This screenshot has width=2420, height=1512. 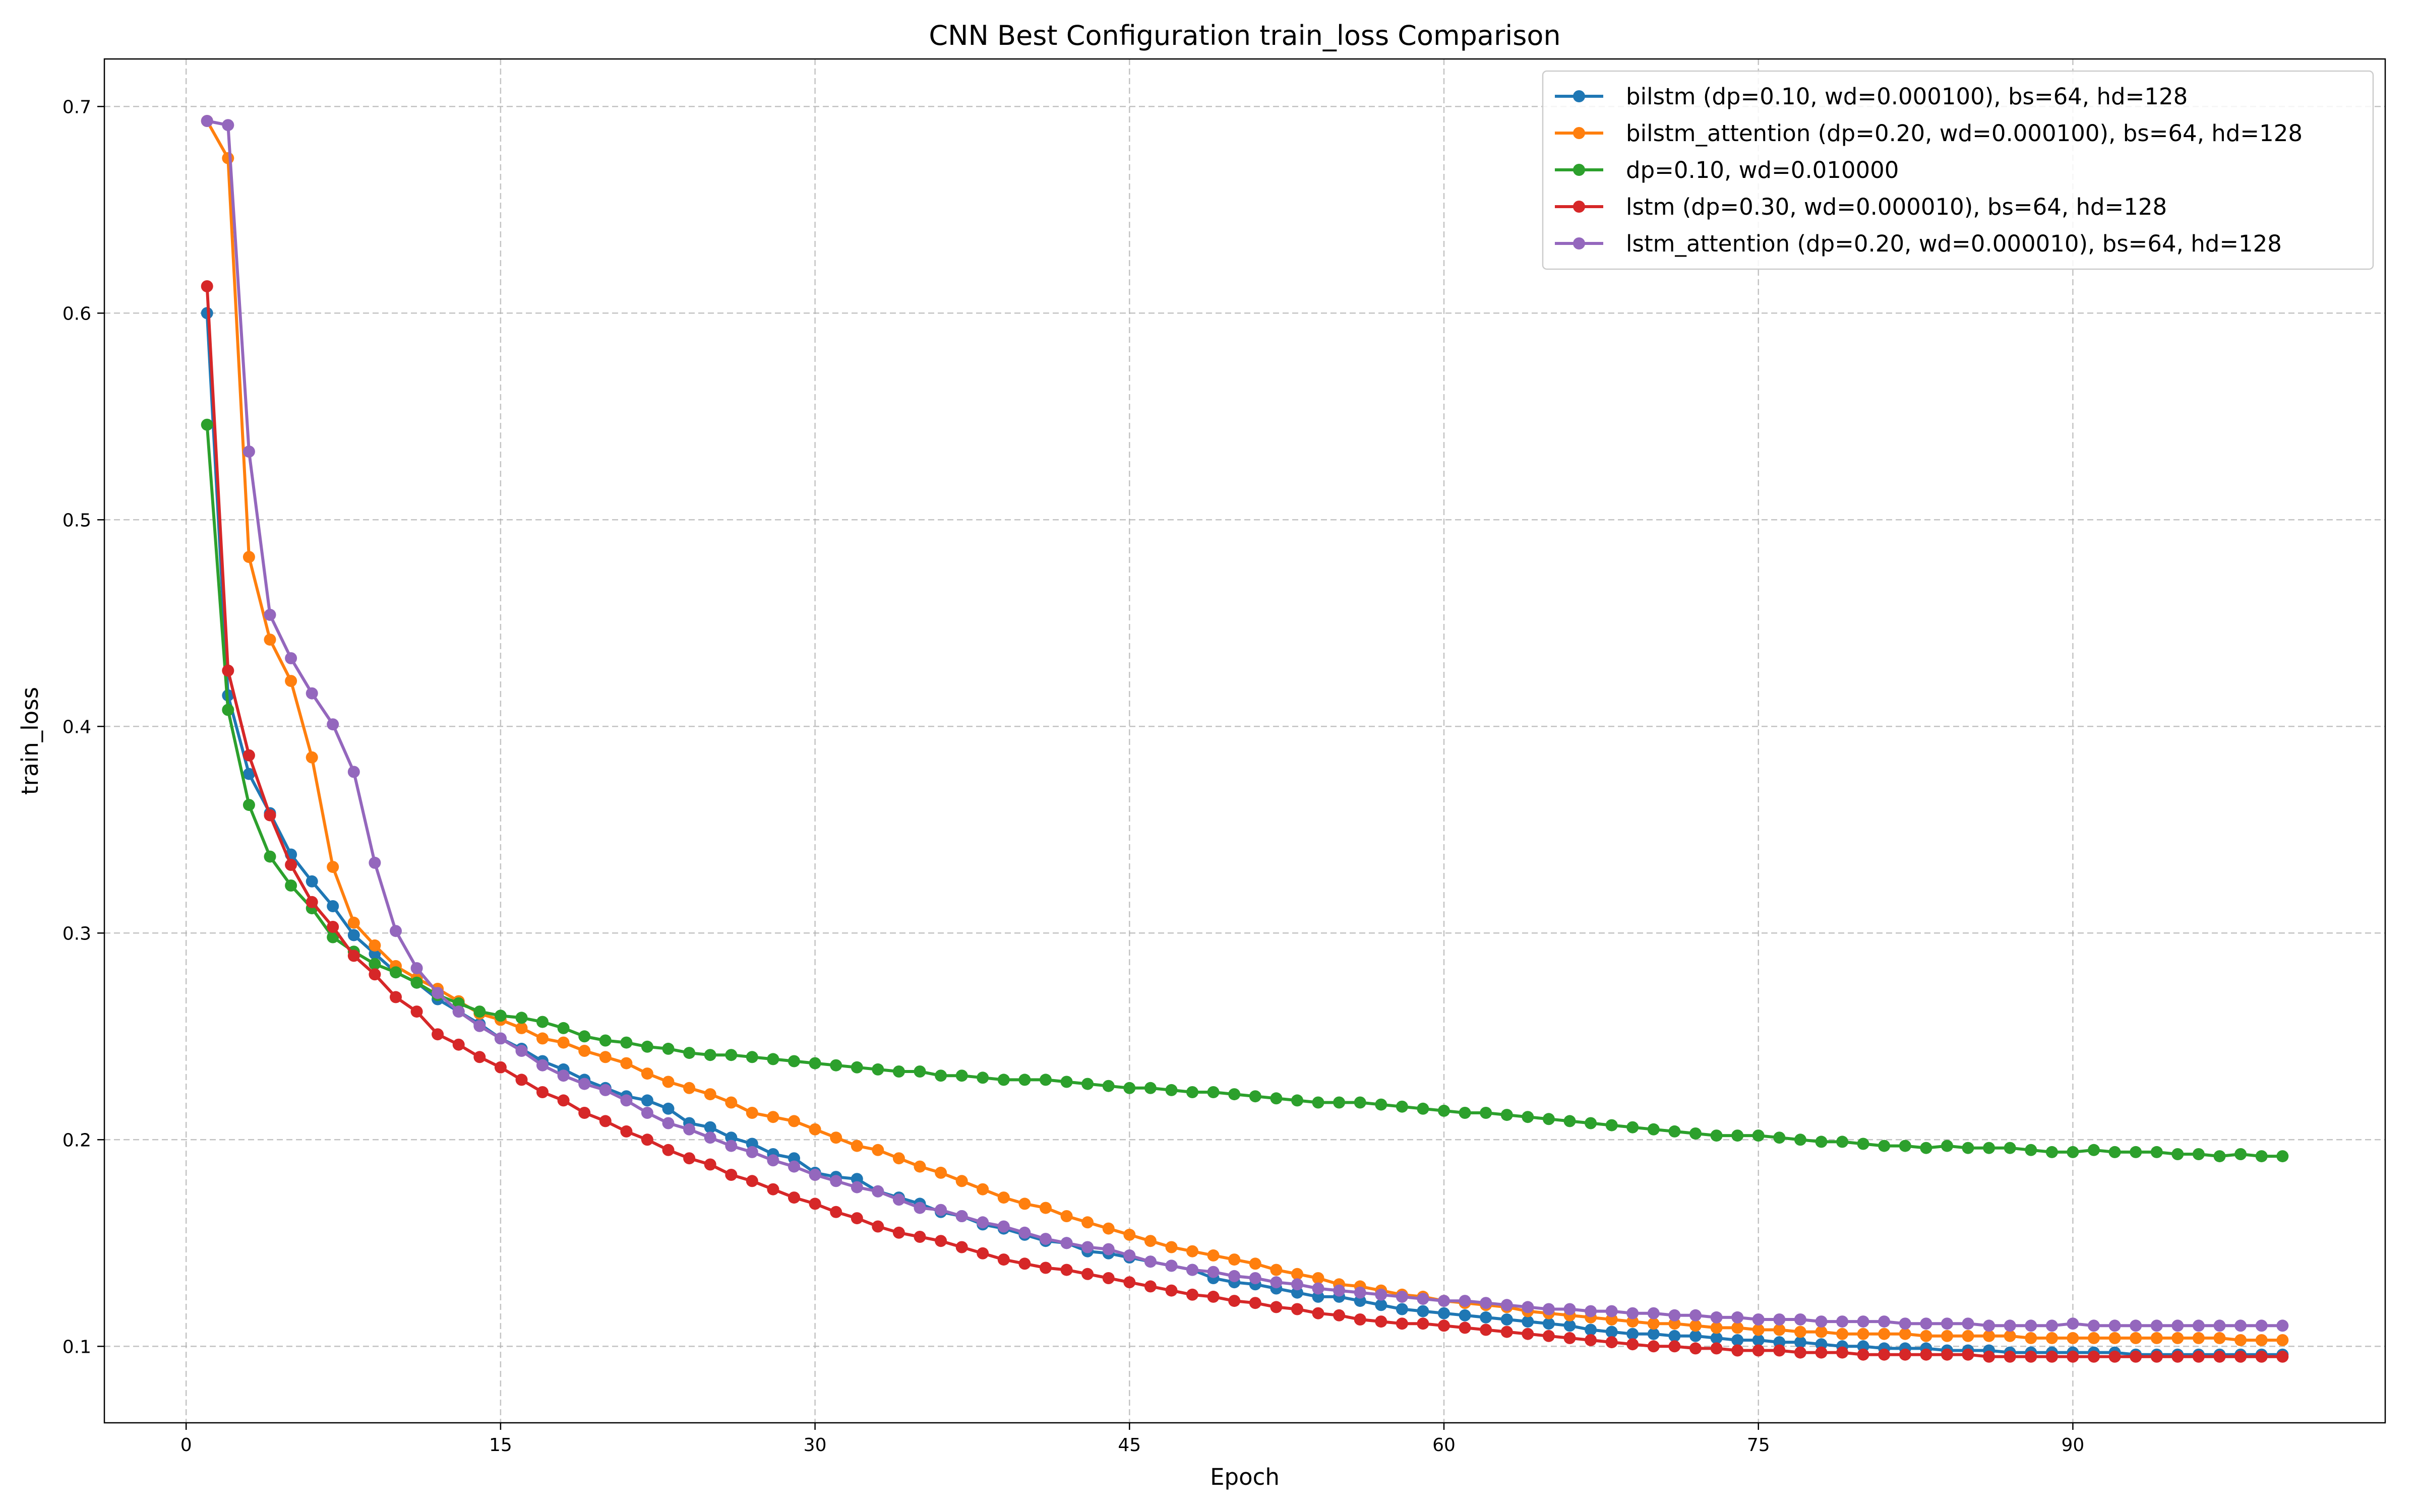 I want to click on x-tick-label: 75, so click(x=1758, y=1445).